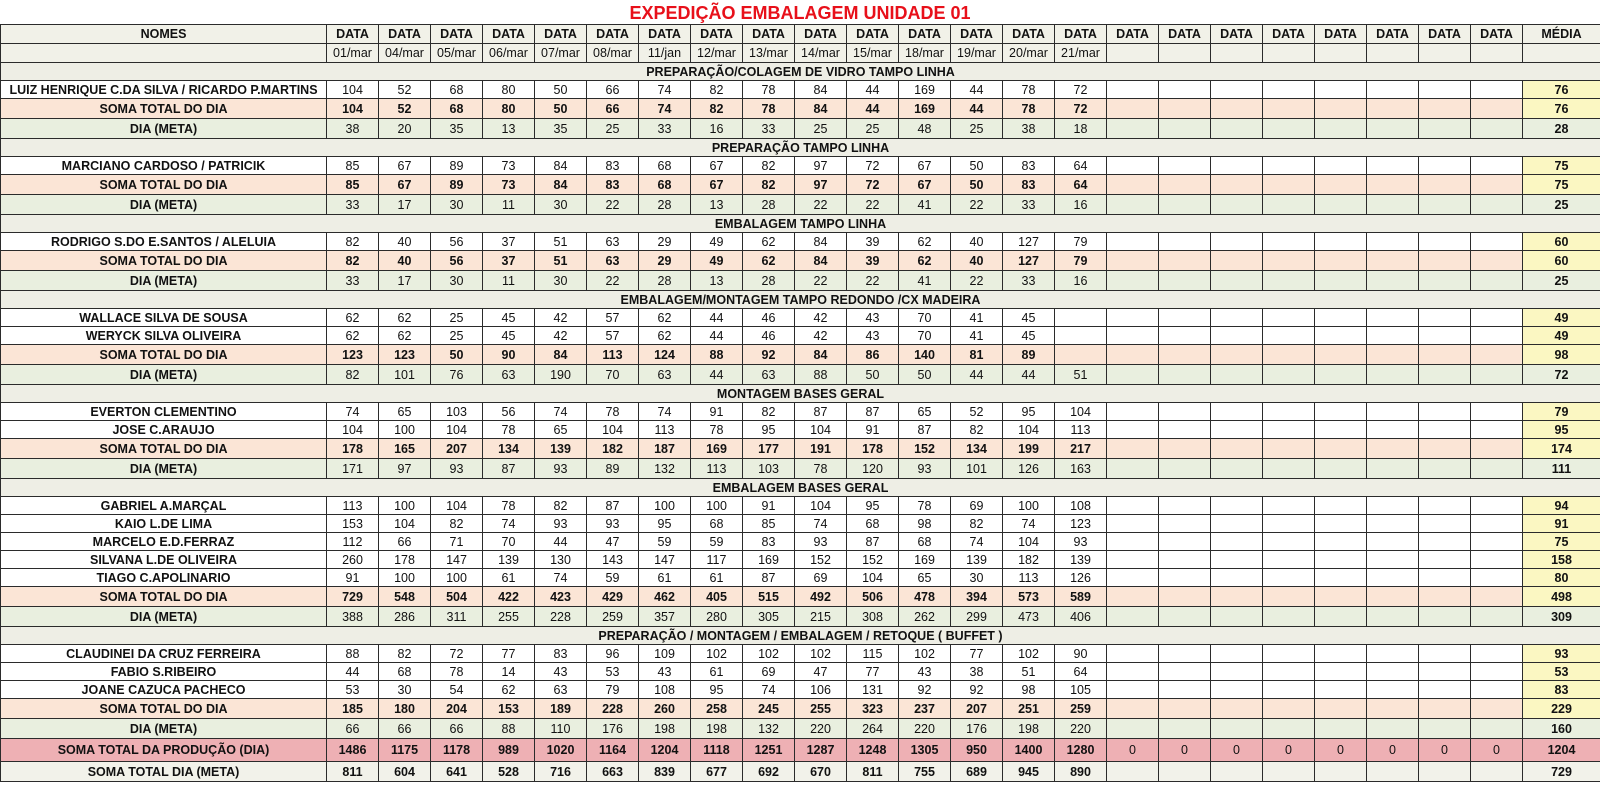 This screenshot has height=800, width=1600. Describe the element at coordinates (1028, 671) in the screenshot. I see `person-value-cell: 51` at that location.